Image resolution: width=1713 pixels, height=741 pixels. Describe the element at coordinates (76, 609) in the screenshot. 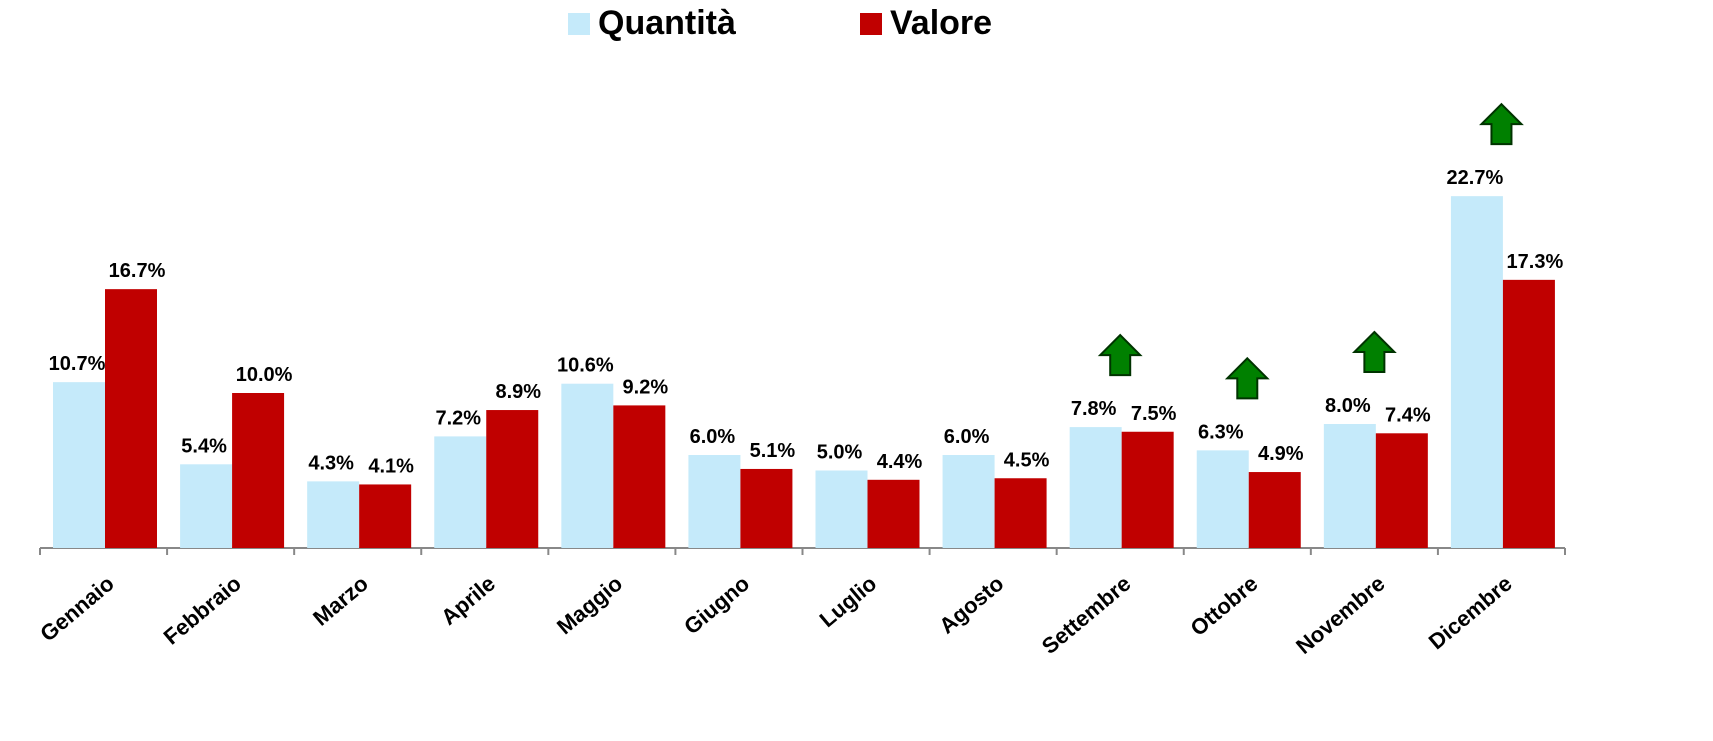

I see `x-tick-label: Gennaio` at that location.